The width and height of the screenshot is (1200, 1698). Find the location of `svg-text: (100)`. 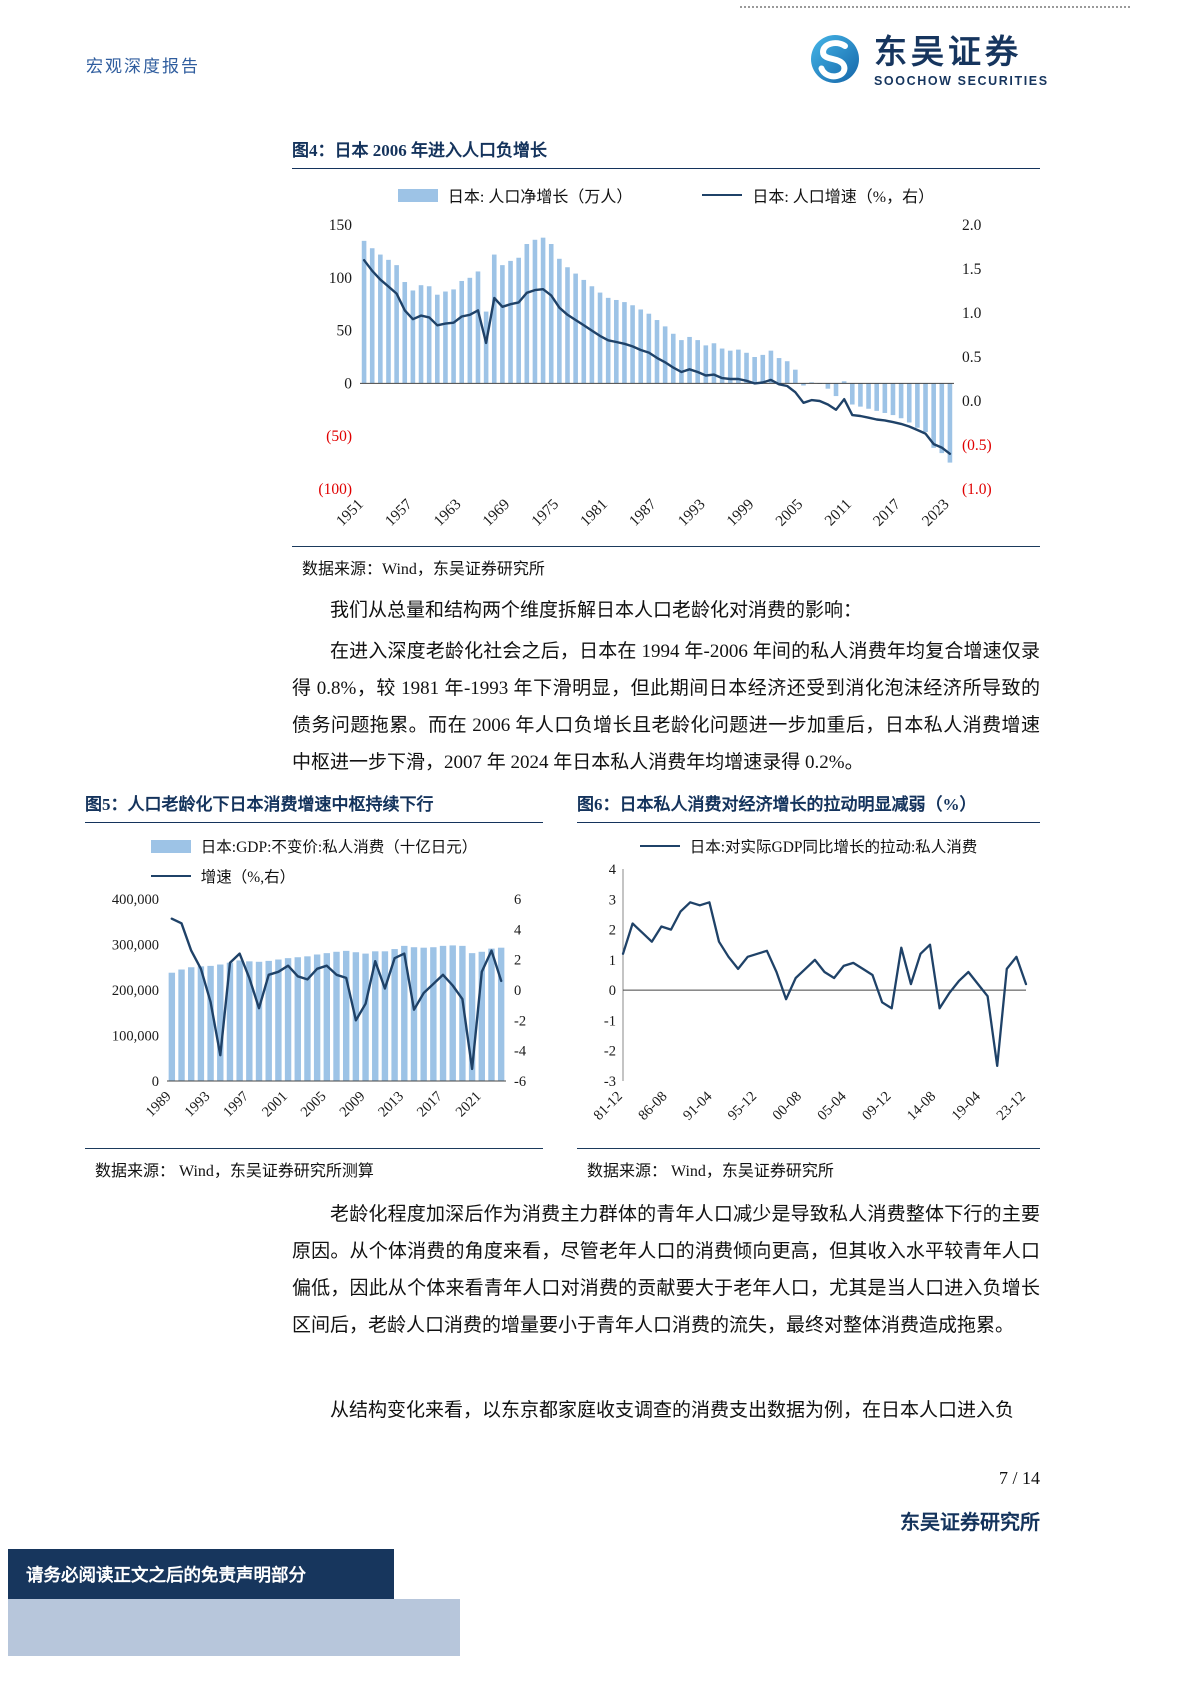

svg-text: (100) is located at coordinates (335, 489).